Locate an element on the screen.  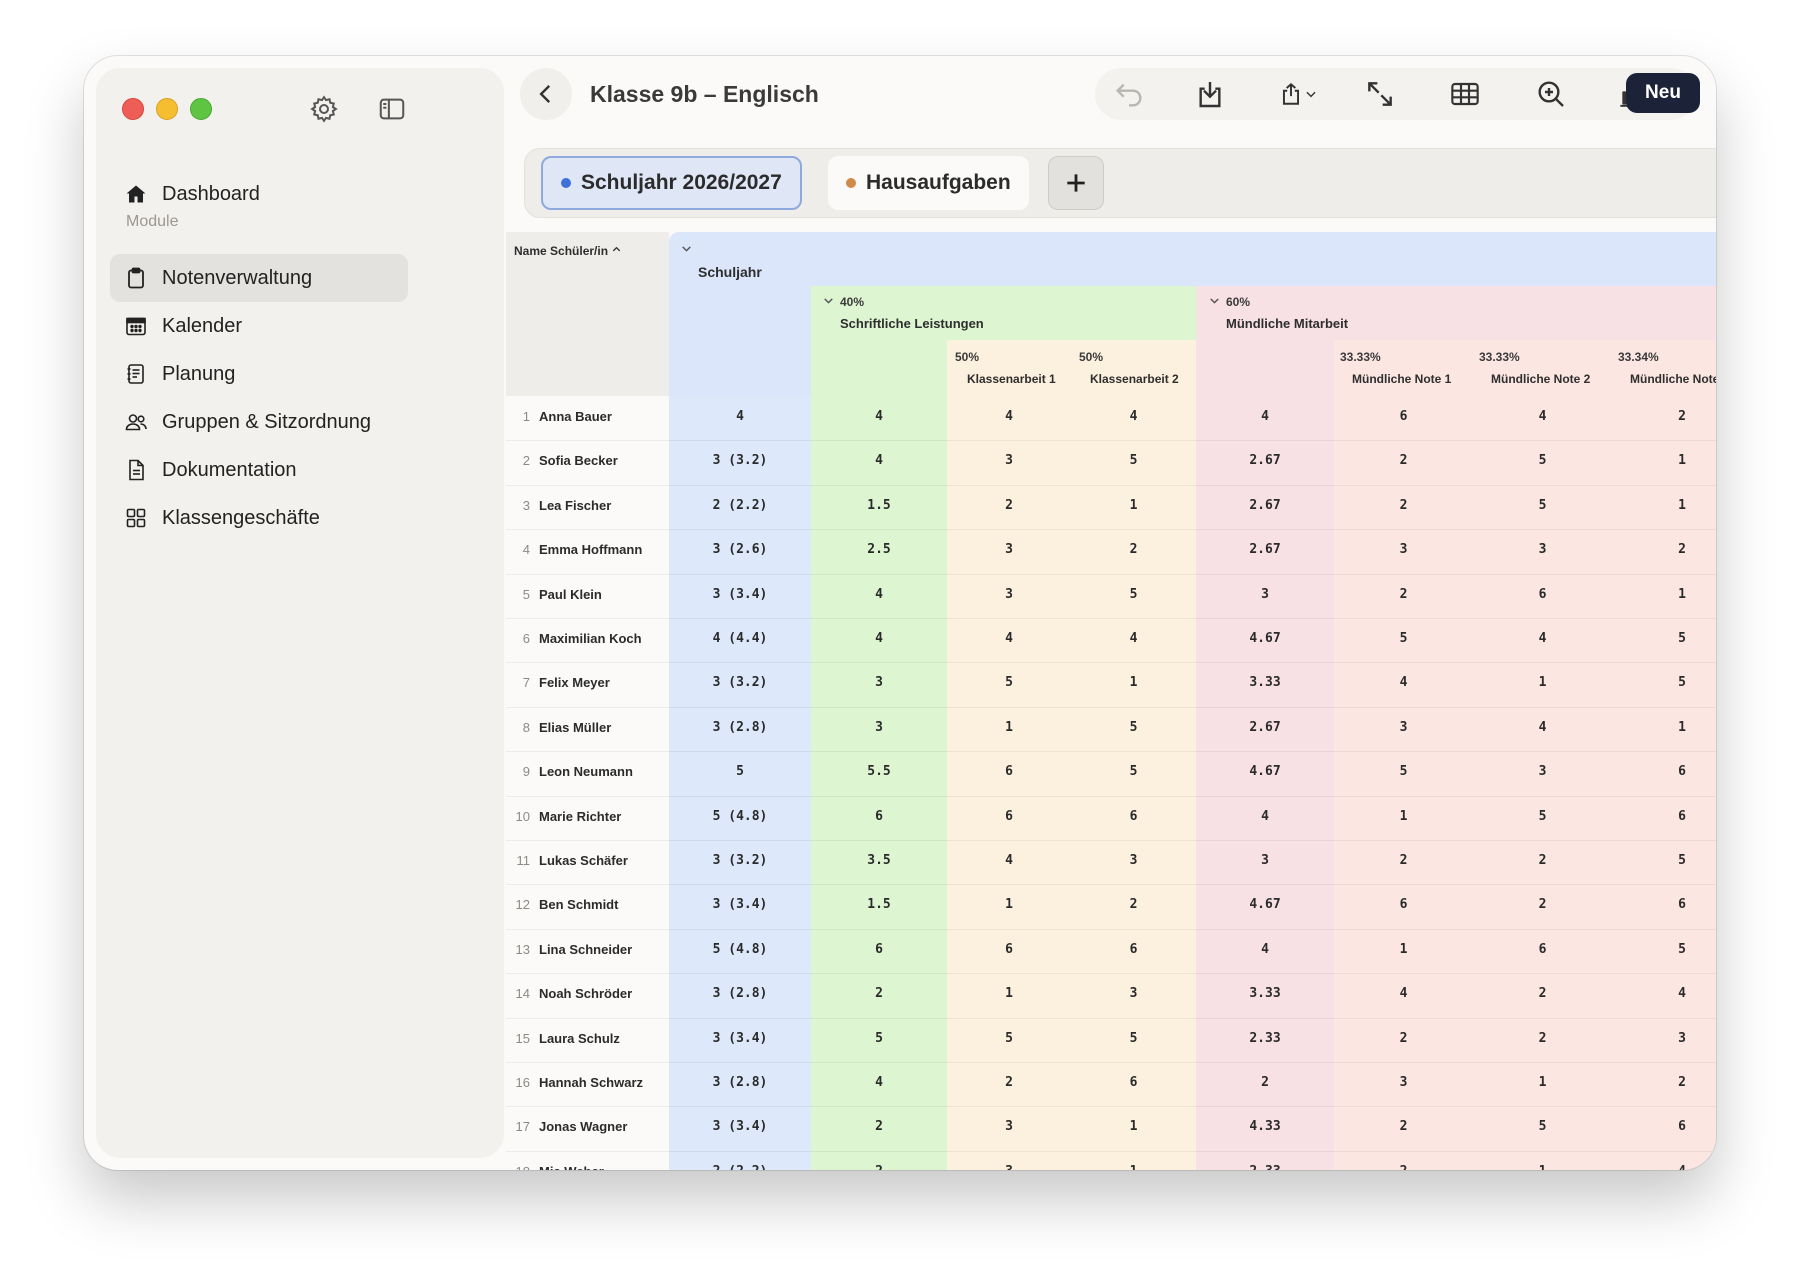
grade-cell-m2: 3 is located at coordinates (1542, 550).